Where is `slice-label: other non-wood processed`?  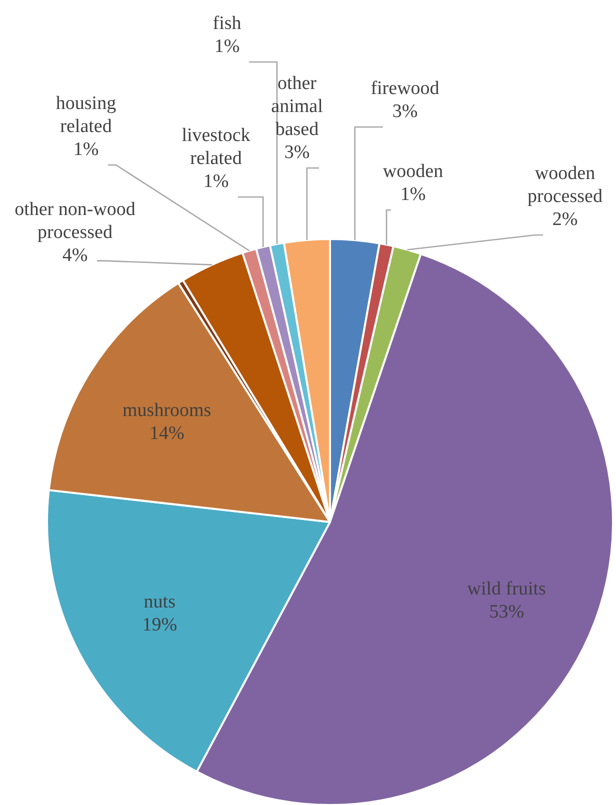 slice-label: other non-wood processed is located at coordinates (75, 221).